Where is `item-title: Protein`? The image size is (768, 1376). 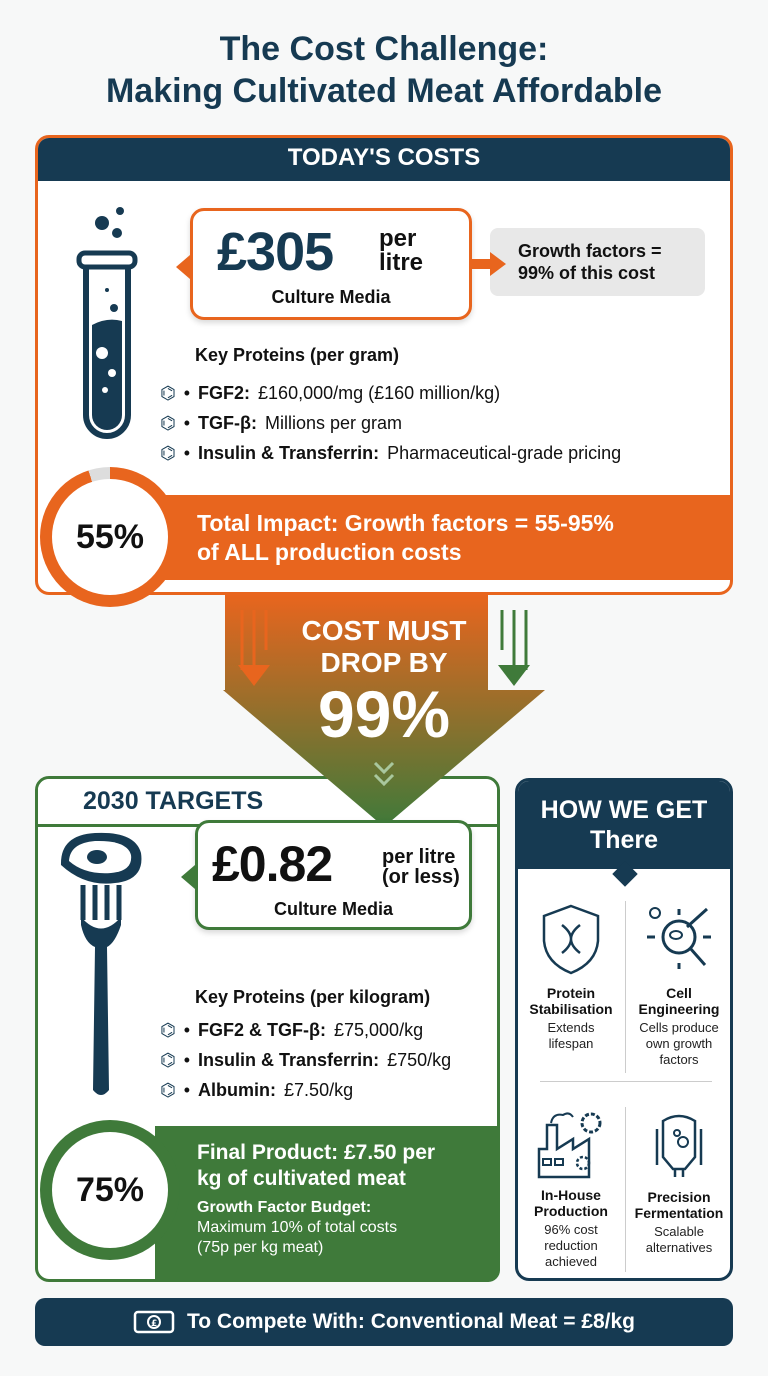
item-title: Protein is located at coordinates (571, 993).